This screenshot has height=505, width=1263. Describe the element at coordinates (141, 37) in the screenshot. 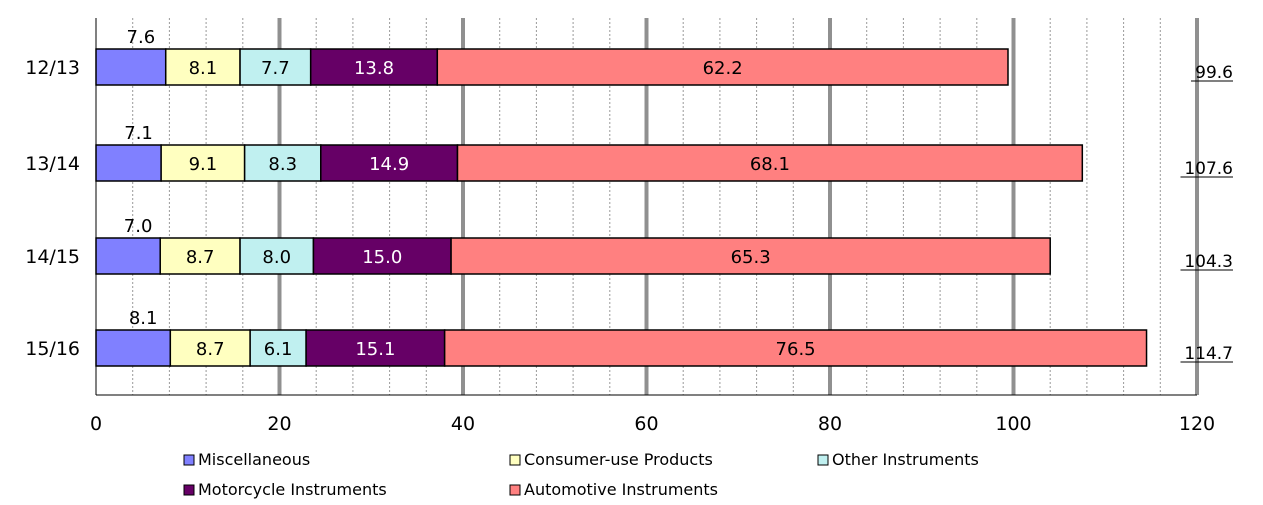

I see `data-label: 7.6` at that location.